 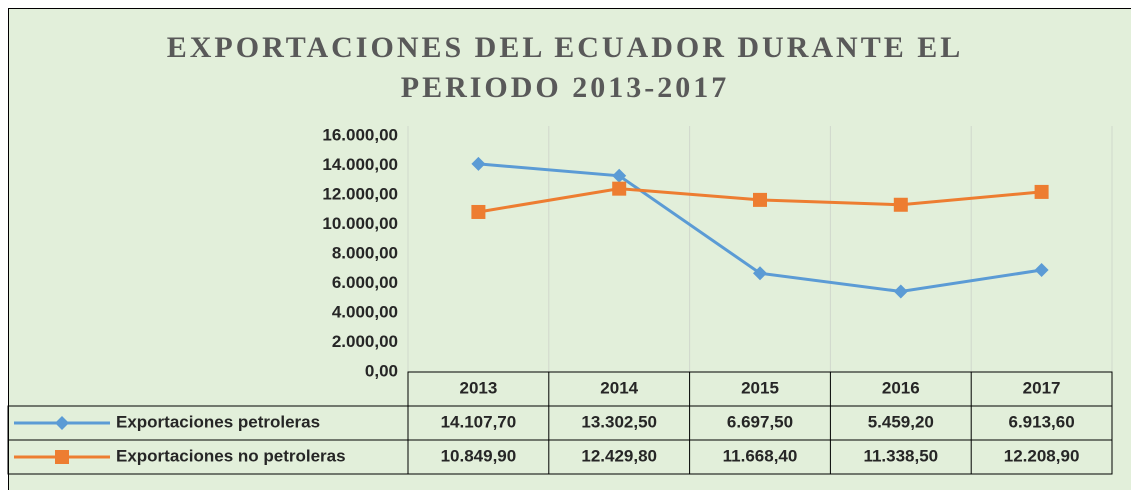 I want to click on table-value: 5.459,20, so click(x=901, y=421).